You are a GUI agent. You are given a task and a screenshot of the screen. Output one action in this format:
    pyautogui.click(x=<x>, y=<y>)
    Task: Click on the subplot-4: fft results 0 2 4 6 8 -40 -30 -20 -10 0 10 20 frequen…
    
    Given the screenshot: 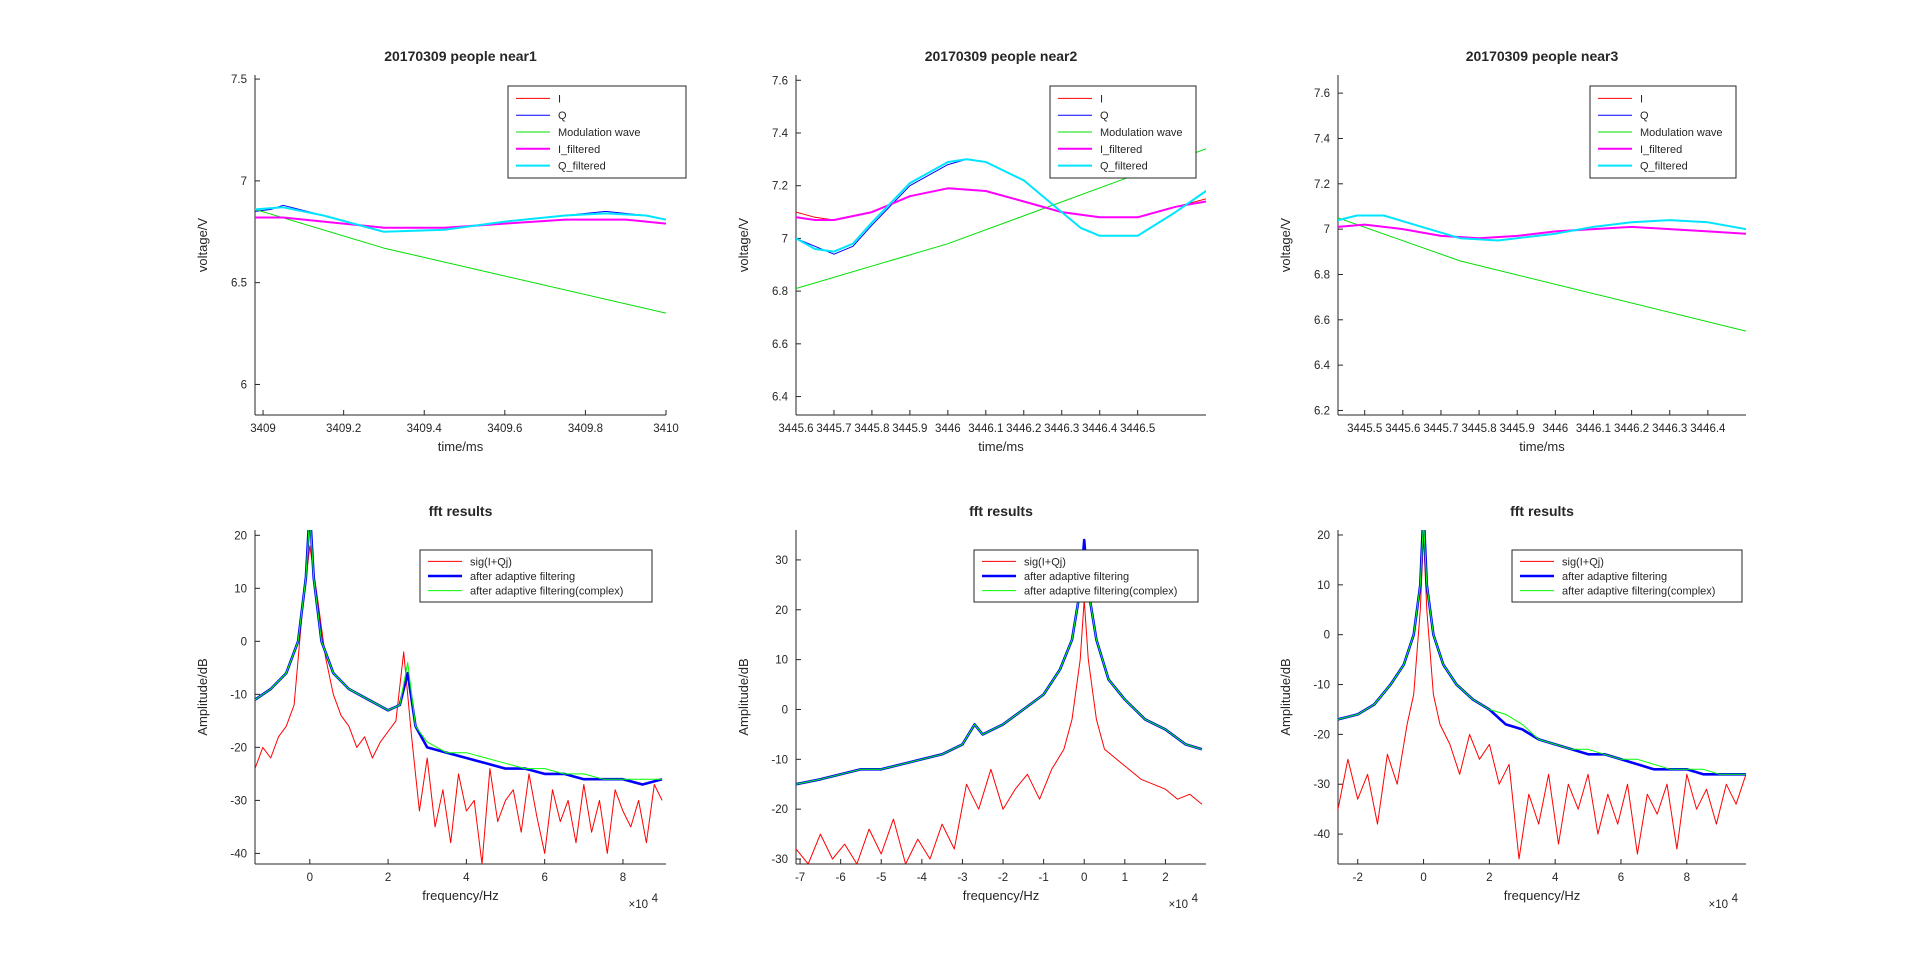 What is the action you would take?
    pyautogui.click(x=430, y=707)
    